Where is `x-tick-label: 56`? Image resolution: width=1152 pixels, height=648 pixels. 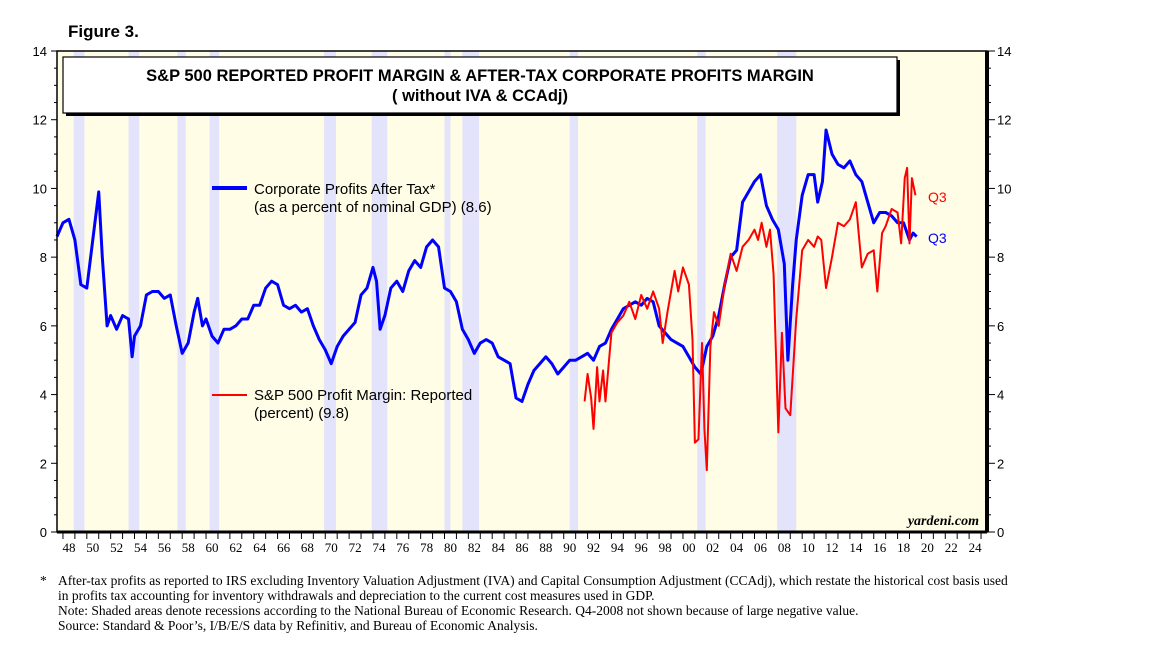 x-tick-label: 56 is located at coordinates (165, 547).